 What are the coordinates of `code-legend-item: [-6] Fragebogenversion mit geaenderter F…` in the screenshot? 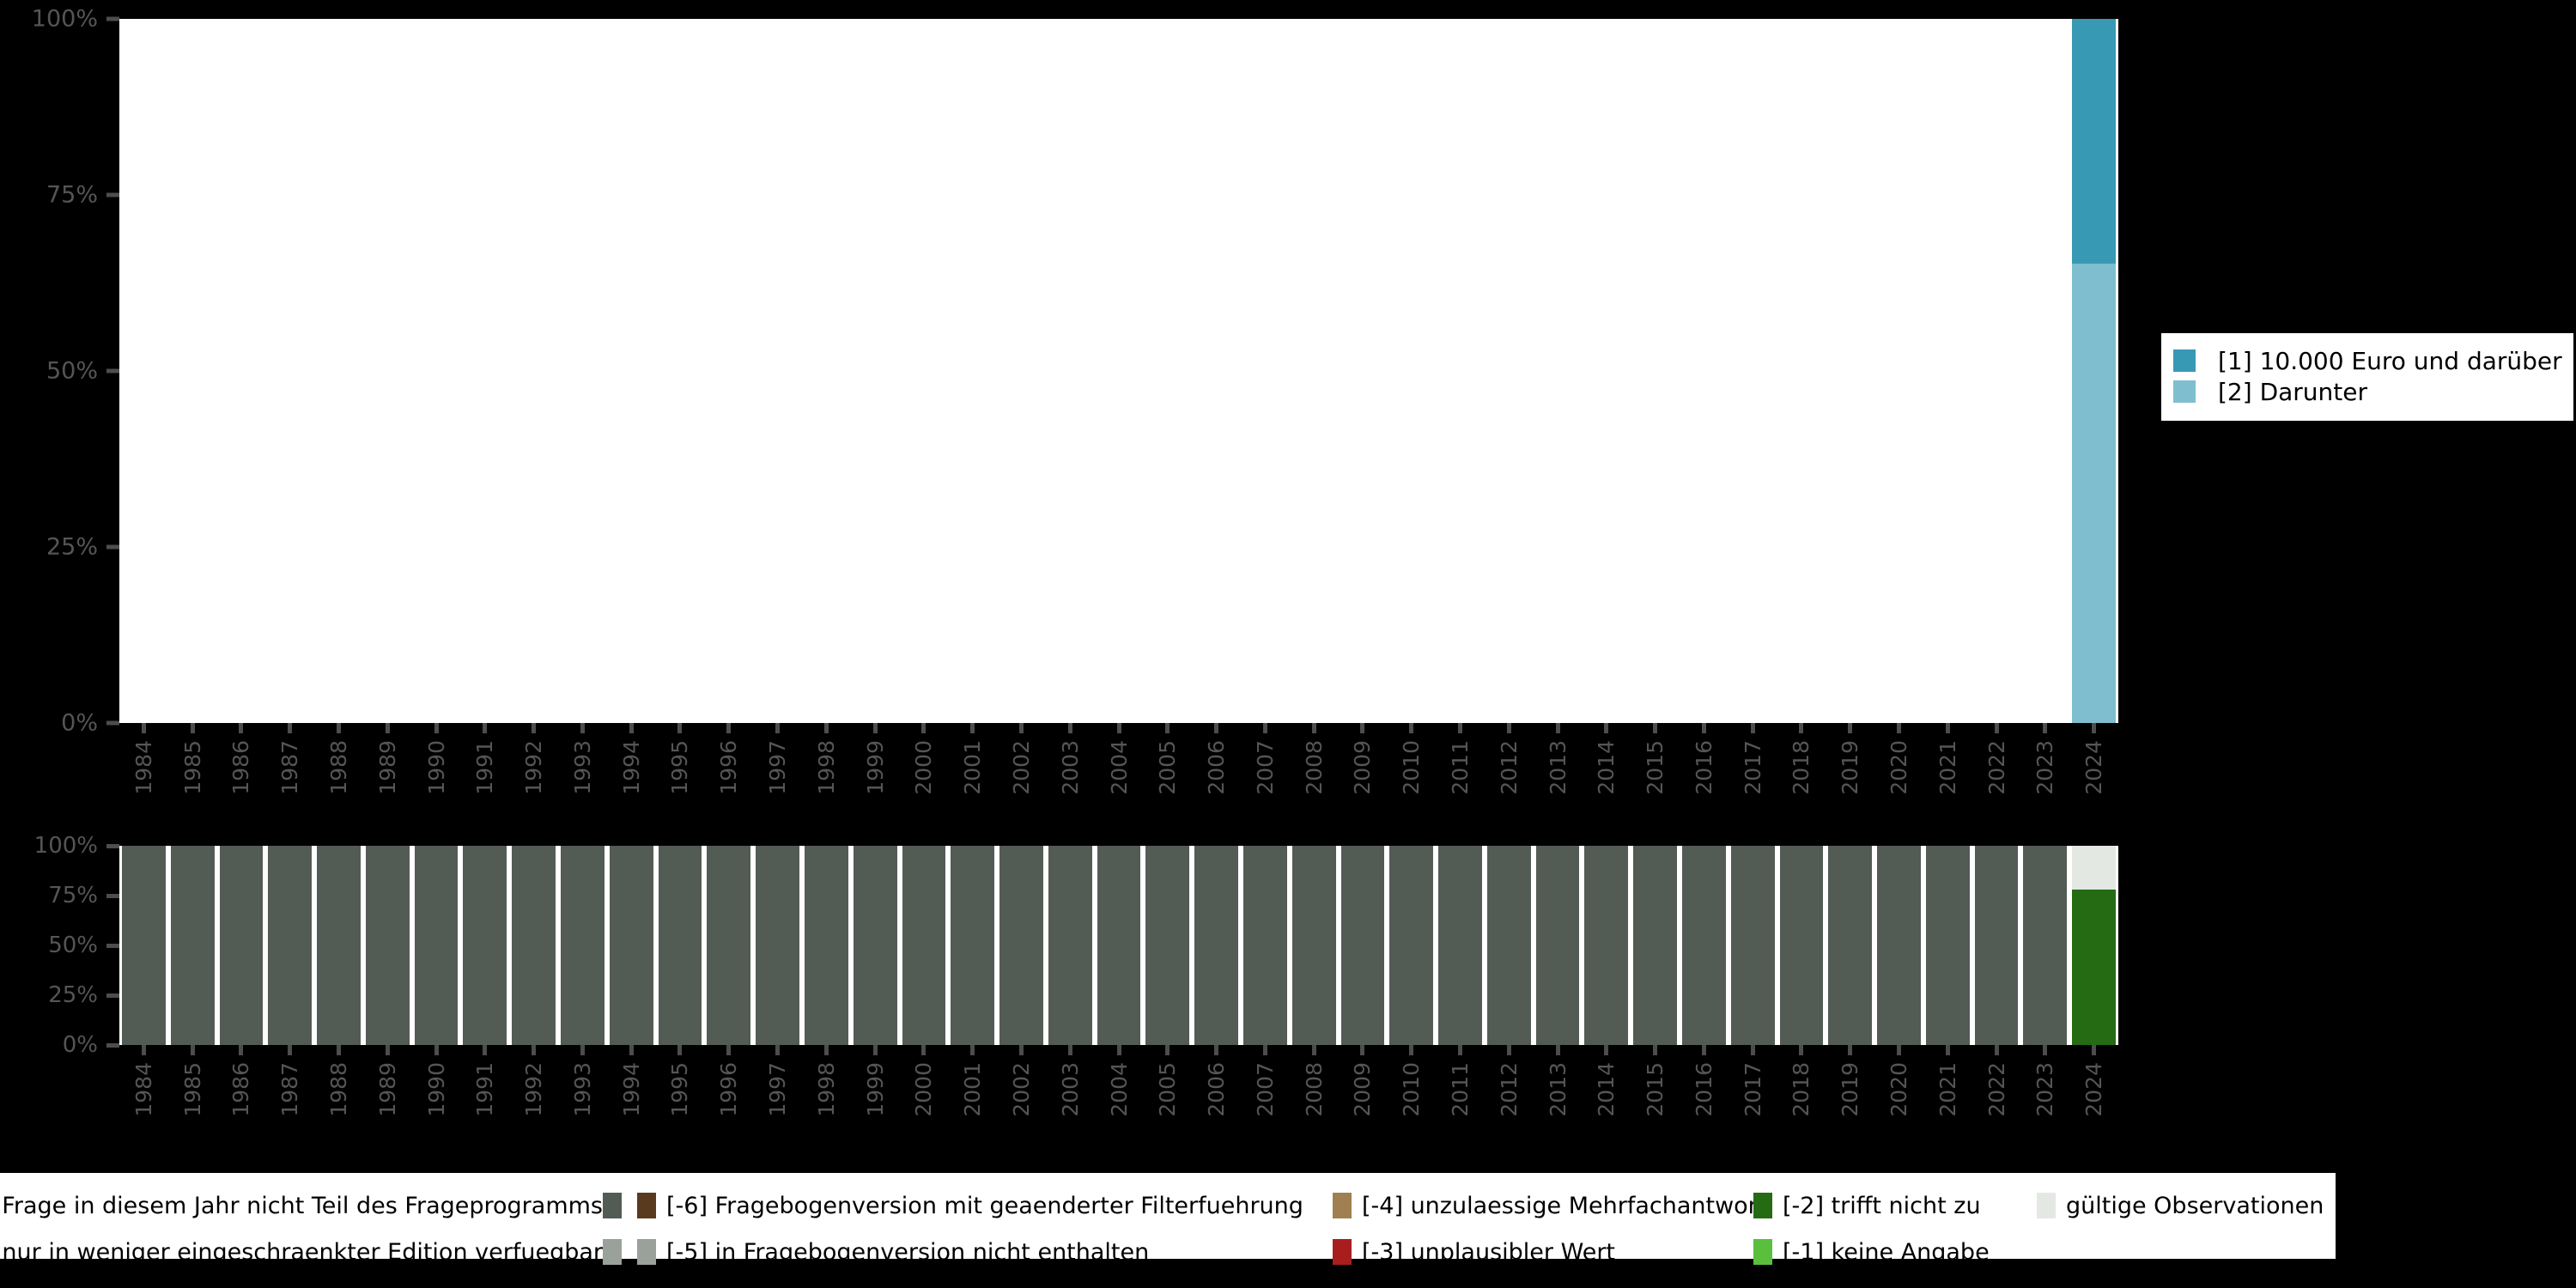 It's located at (970, 1206).